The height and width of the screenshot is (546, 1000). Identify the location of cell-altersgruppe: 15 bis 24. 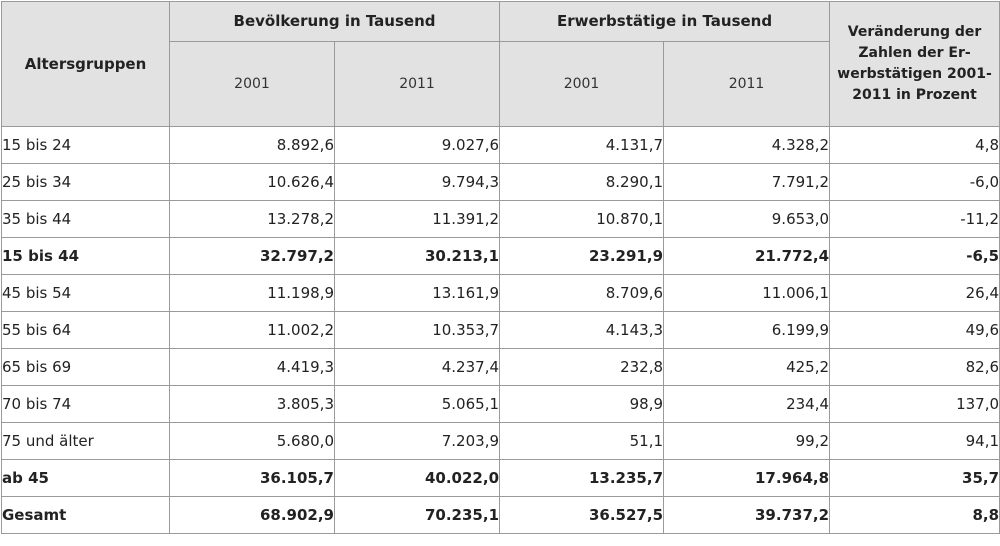
(85, 145).